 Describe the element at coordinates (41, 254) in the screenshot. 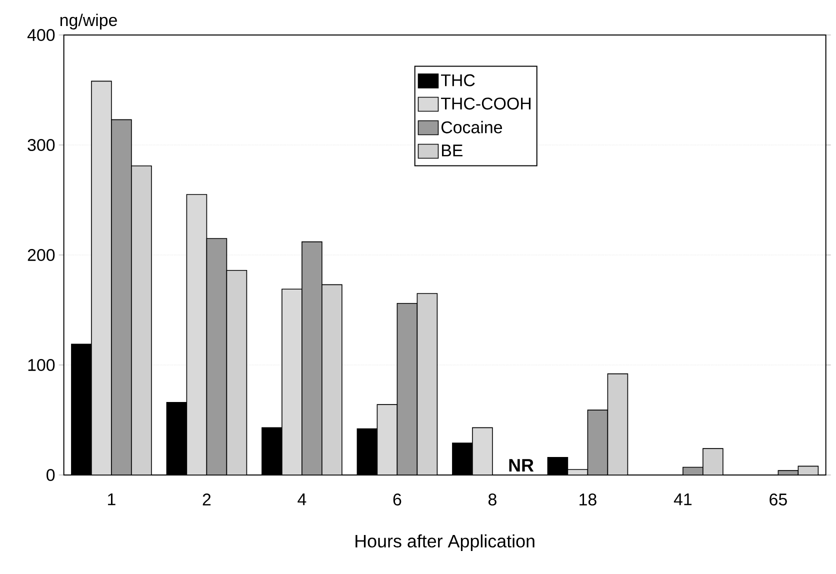

I see `y-tick-label: 200` at that location.